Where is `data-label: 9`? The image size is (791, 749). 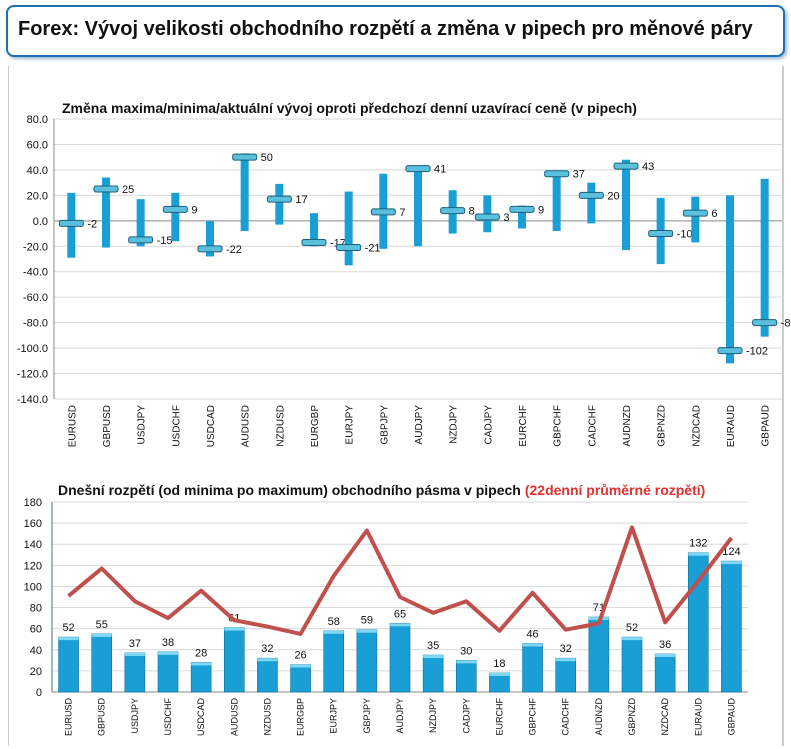
data-label: 9 is located at coordinates (194, 210).